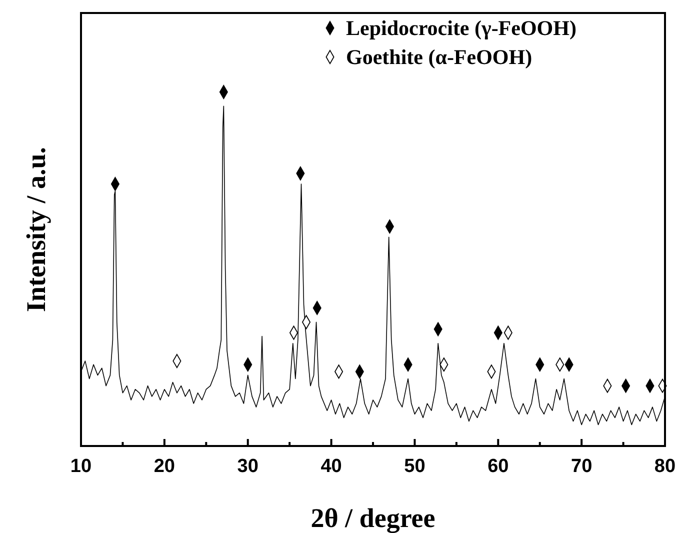  Describe the element at coordinates (498, 466) in the screenshot. I see `x-tick-label: 60` at that location.